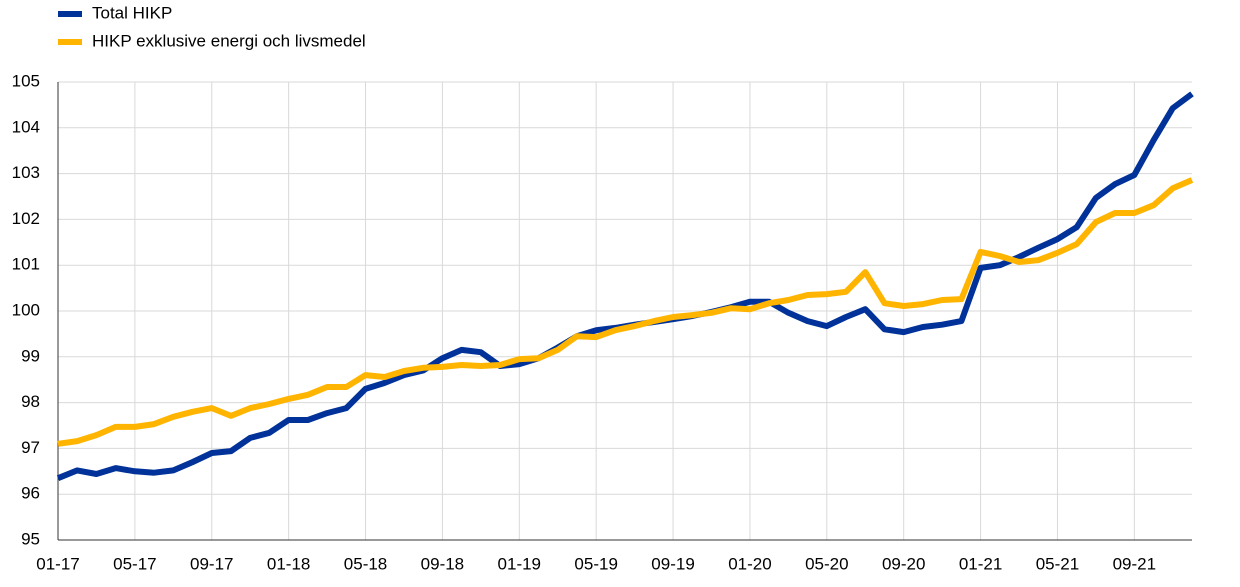 The image size is (1240, 587). I want to click on x-tick-label: 05-21, so click(1057, 563).